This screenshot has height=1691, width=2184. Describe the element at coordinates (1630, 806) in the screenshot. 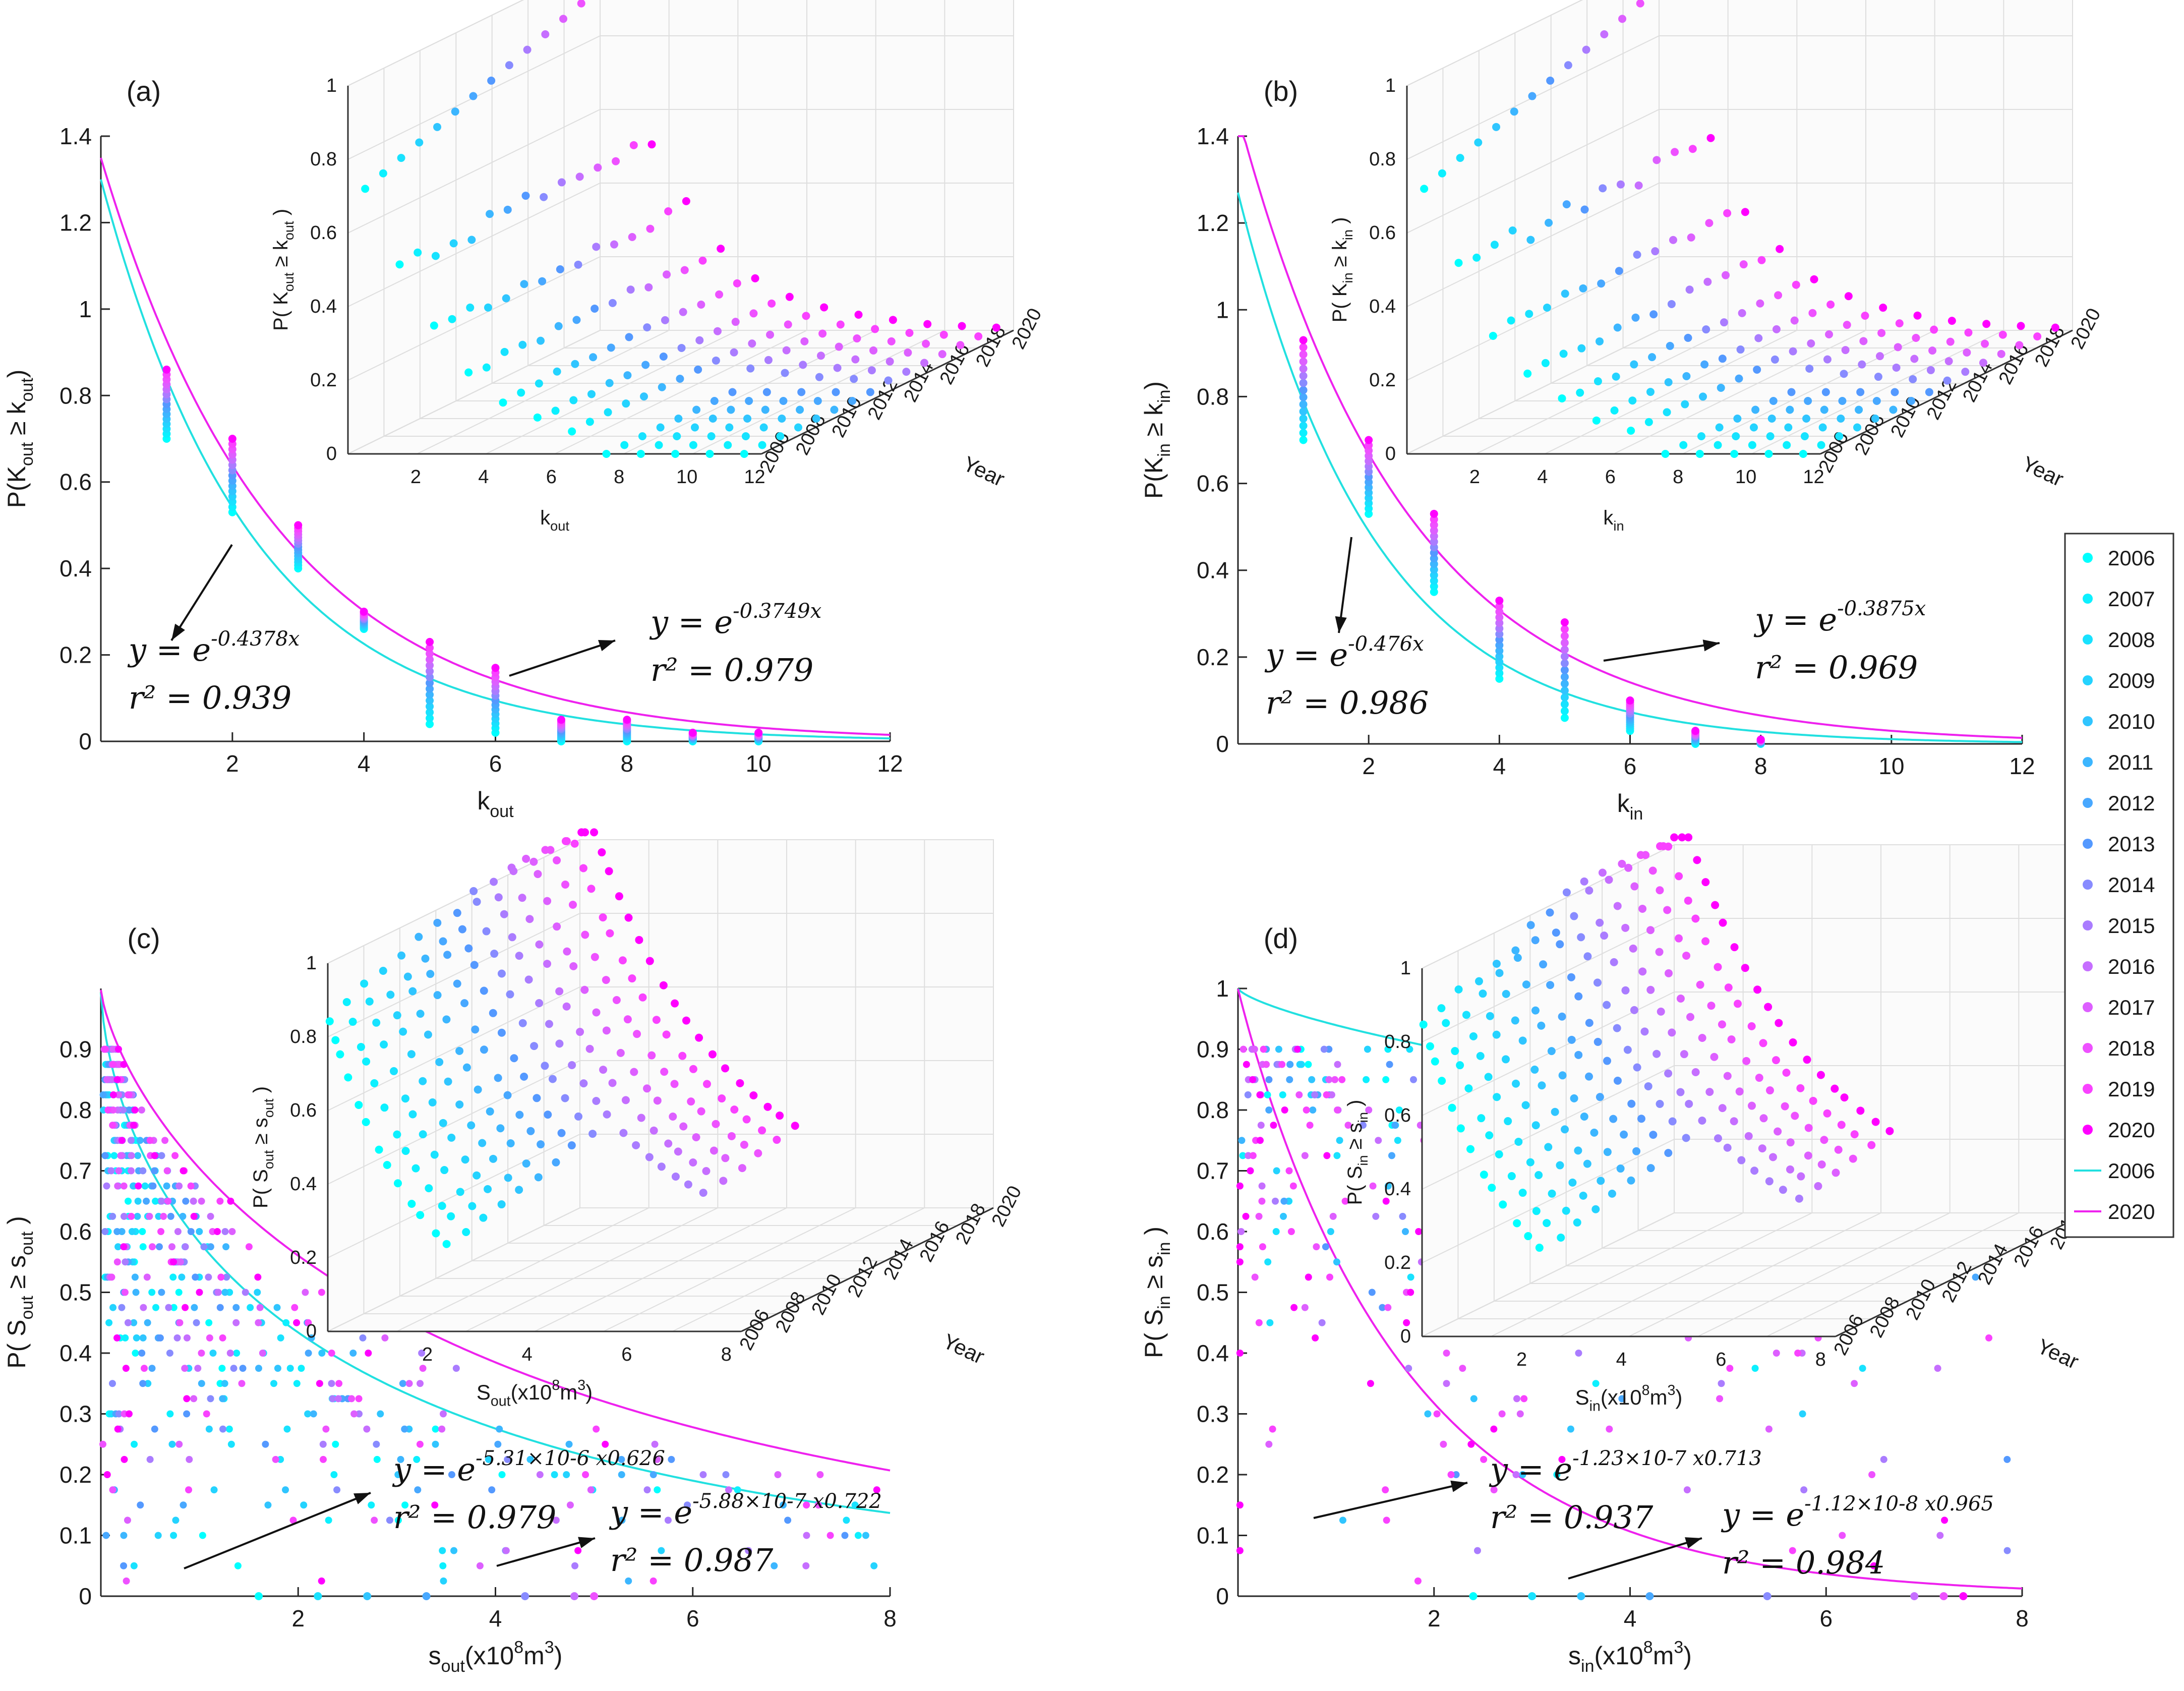

I see `x-axis-label: kin` at that location.